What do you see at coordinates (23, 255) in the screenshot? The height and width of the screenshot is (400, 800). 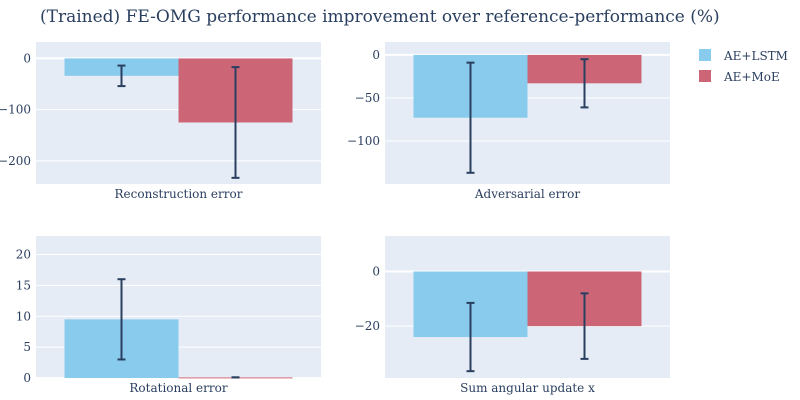 I see `y-tick-label: 20` at bounding box center [23, 255].